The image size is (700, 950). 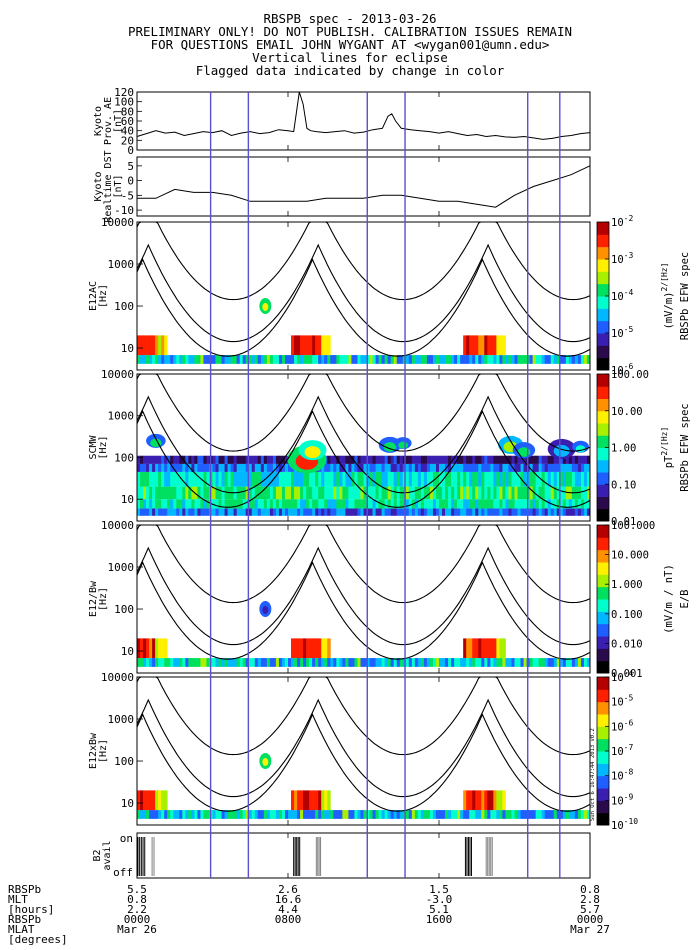 What do you see at coordinates (630, 556) in the screenshot?
I see `colorbar-tick-label: 10.000` at bounding box center [630, 556].